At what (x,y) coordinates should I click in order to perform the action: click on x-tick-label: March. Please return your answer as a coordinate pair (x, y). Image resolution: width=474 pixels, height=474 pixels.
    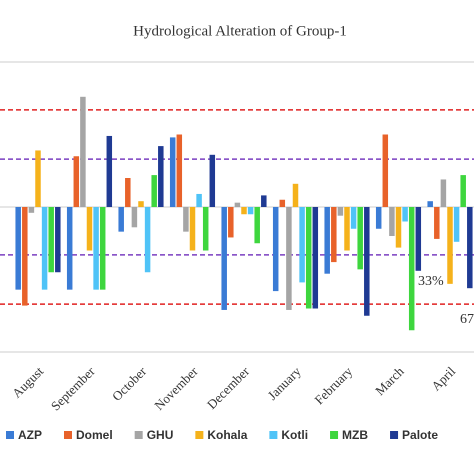
    Looking at the image, I should click on (389, 380).